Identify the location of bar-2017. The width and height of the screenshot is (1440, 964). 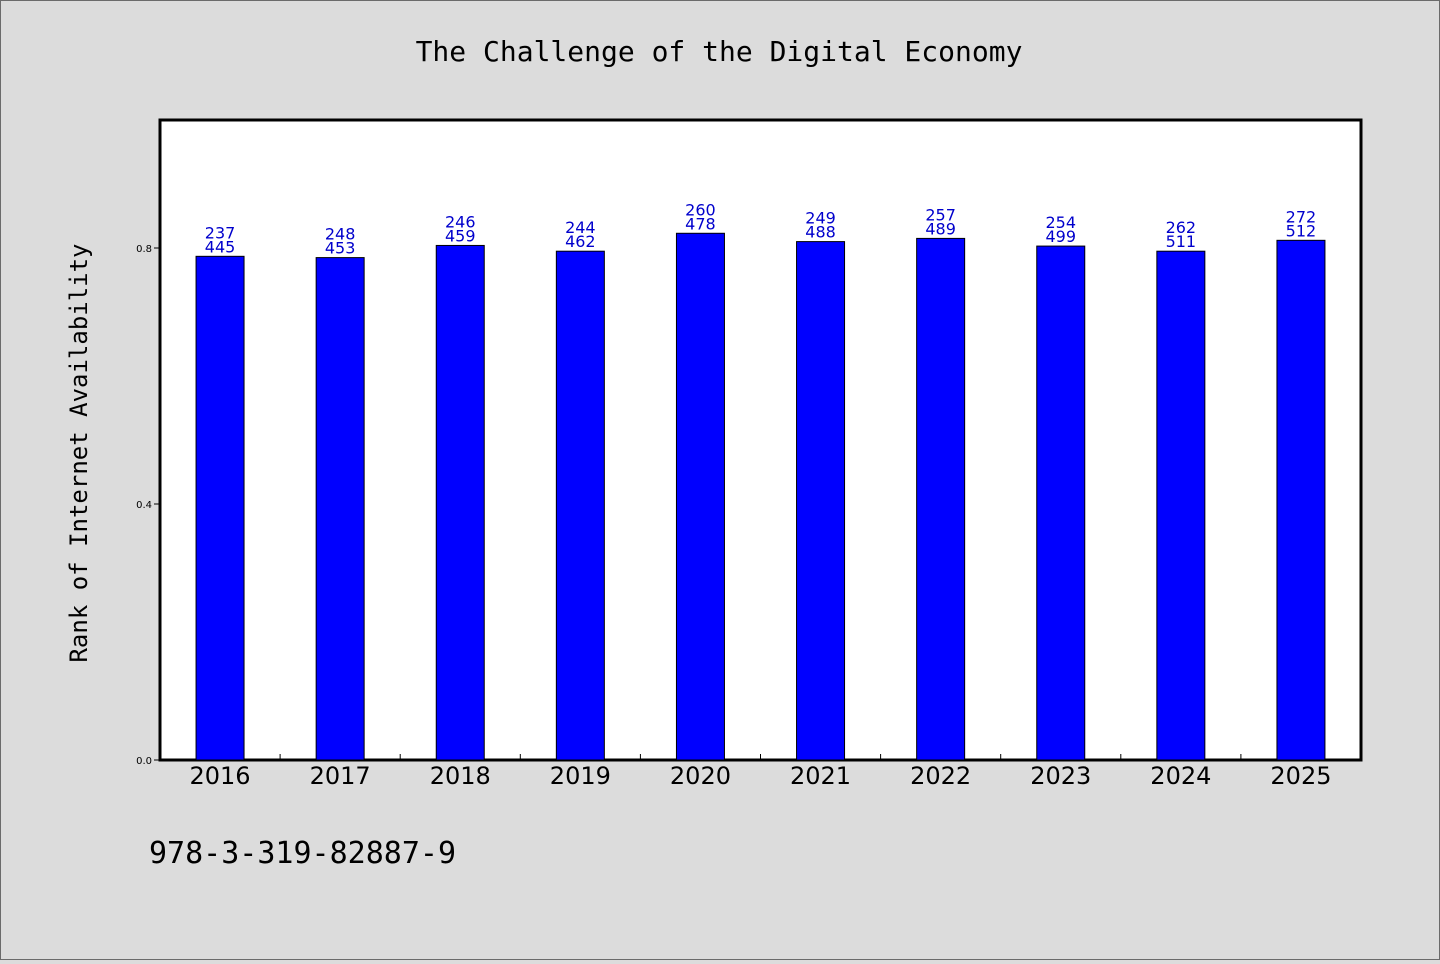
(340, 509).